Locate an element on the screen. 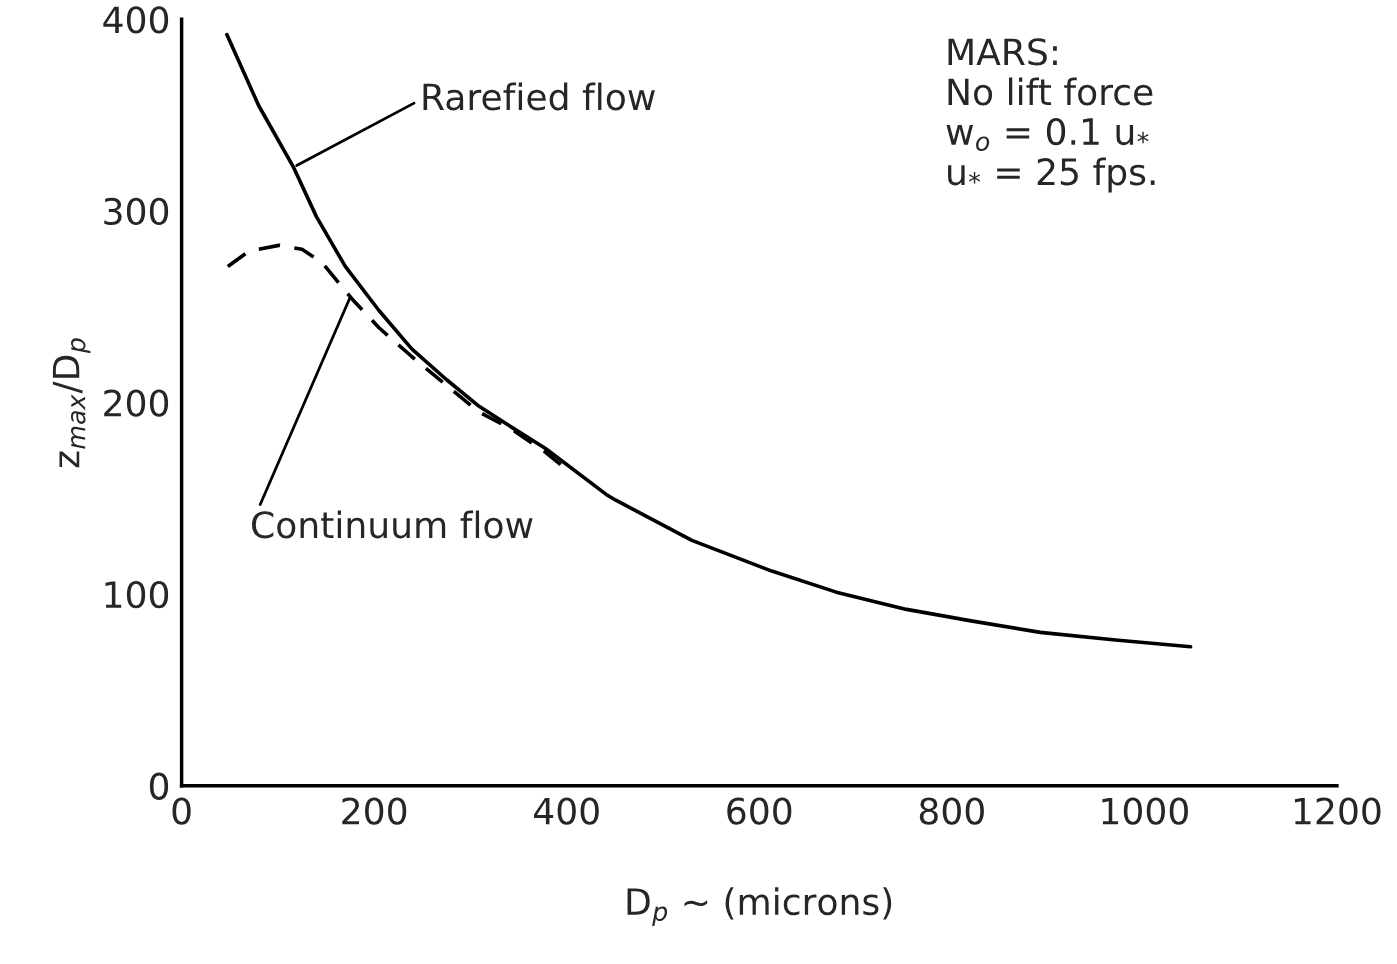  x-tick-label: 600 is located at coordinates (759, 811).